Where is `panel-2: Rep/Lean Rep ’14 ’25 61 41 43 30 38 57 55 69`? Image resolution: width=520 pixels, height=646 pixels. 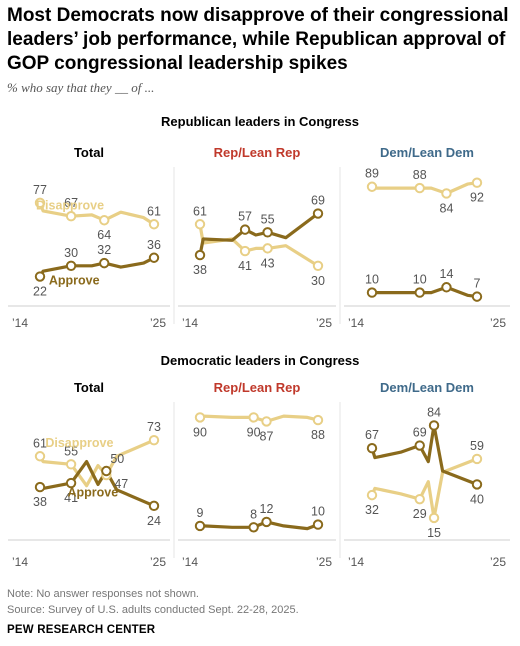
panel-2: Rep/Lean Rep ’14 ’25 61 41 43 30 38 57 55 69 is located at coordinates (259, 237).